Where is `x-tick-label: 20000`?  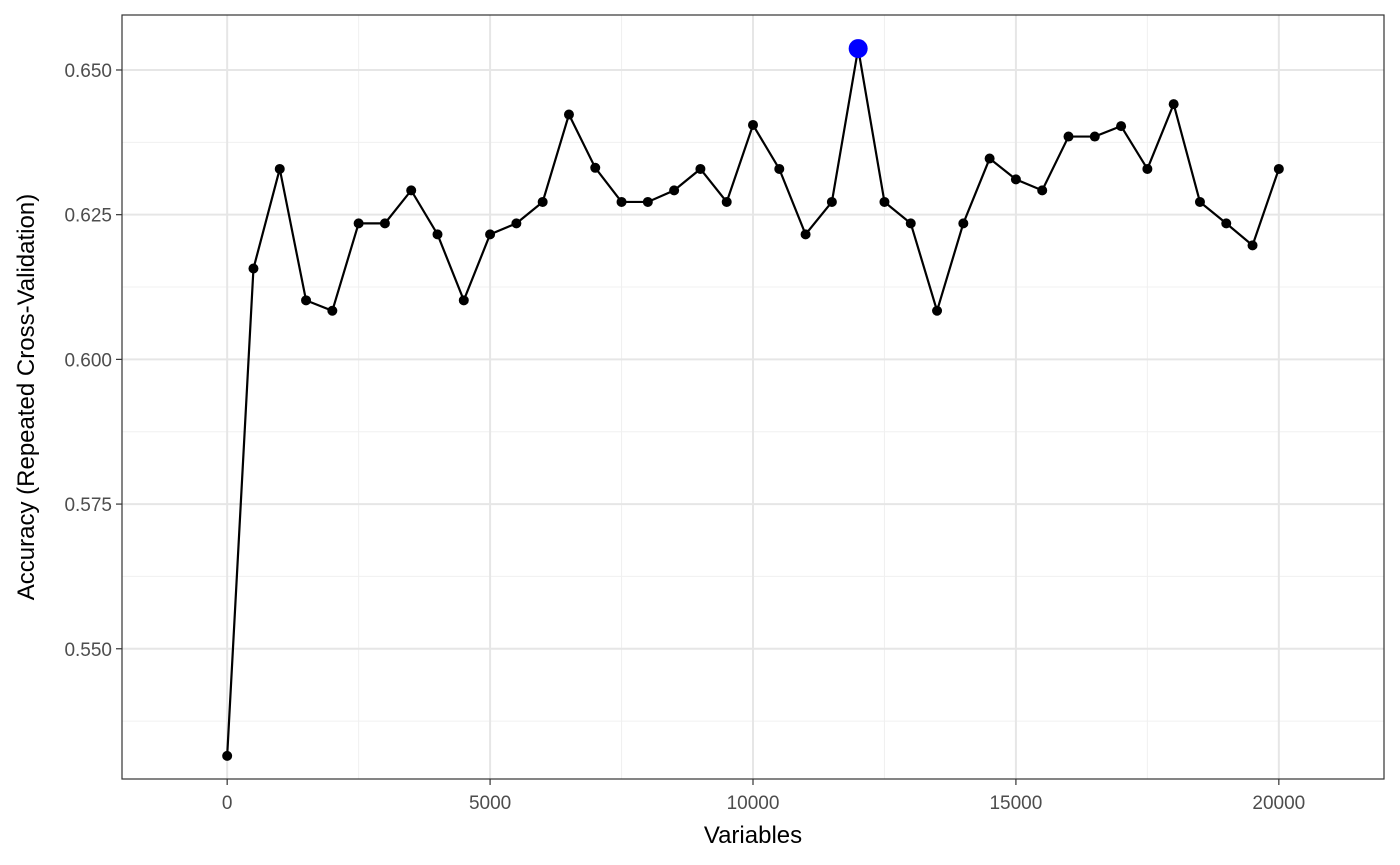 x-tick-label: 20000 is located at coordinates (1278, 803).